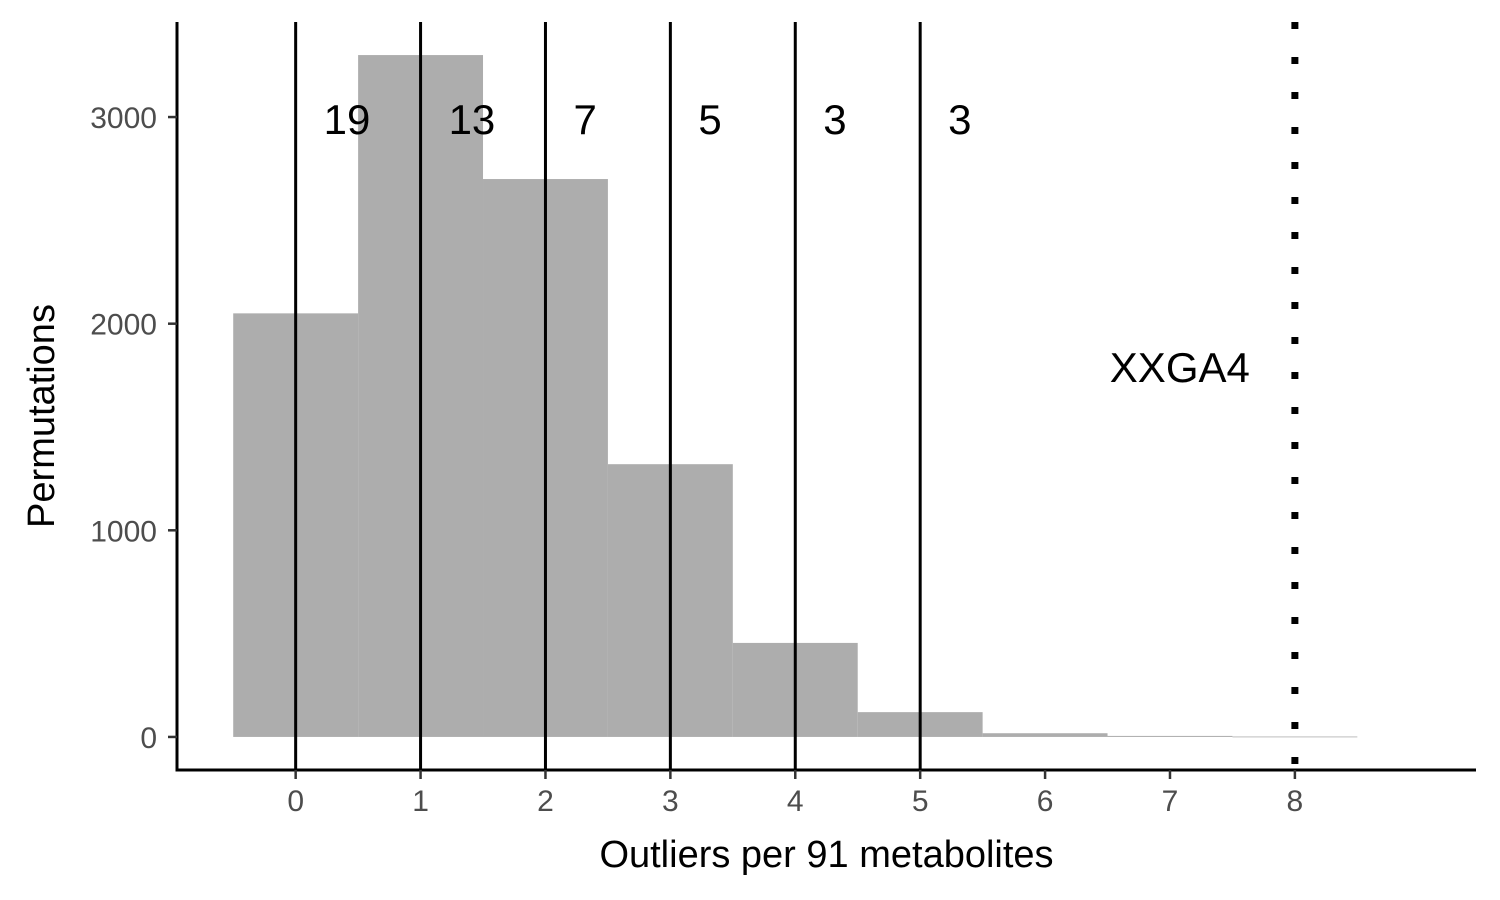 Image resolution: width=1500 pixels, height=900 pixels. I want to click on y-tick-label-3000: 3000, so click(123, 118).